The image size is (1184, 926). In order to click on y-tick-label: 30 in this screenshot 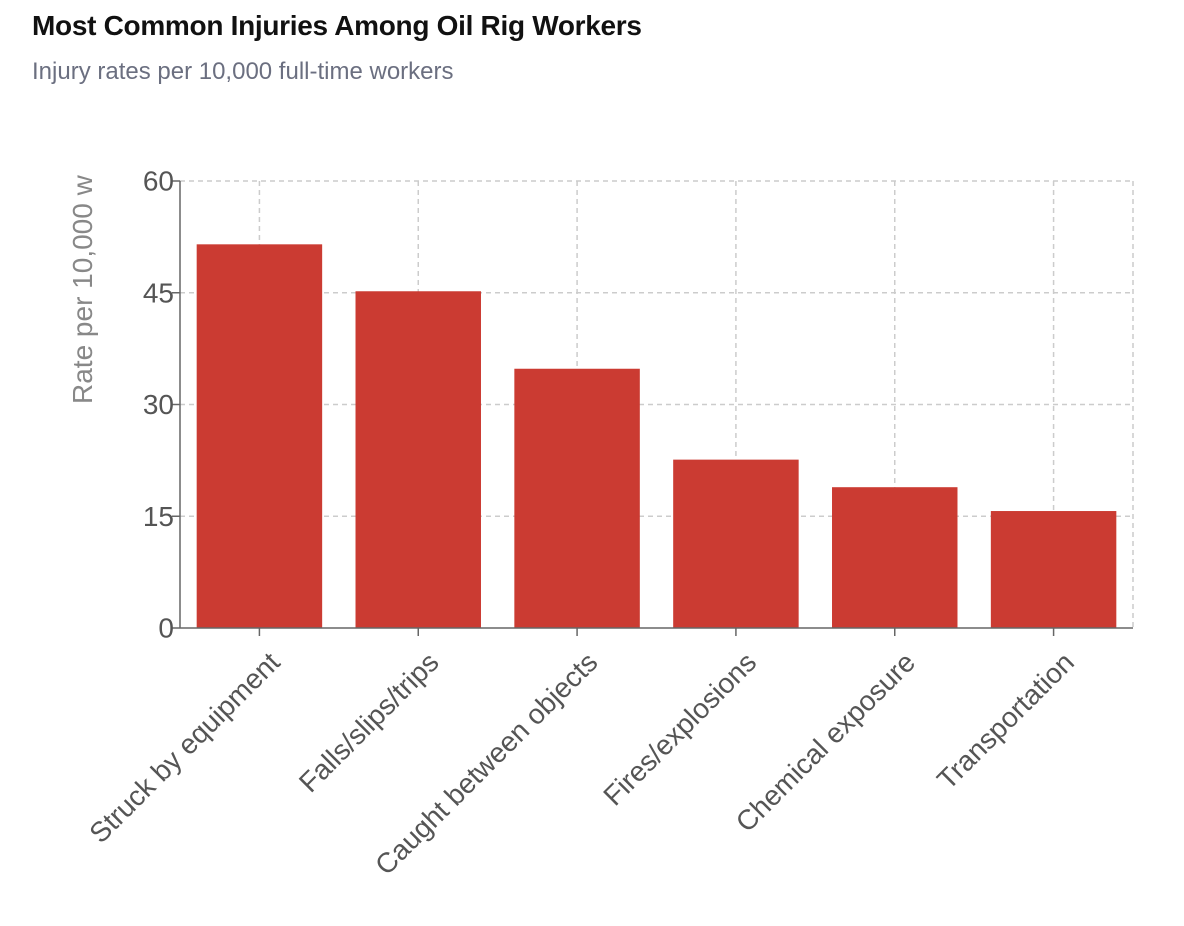, I will do `click(158, 404)`.